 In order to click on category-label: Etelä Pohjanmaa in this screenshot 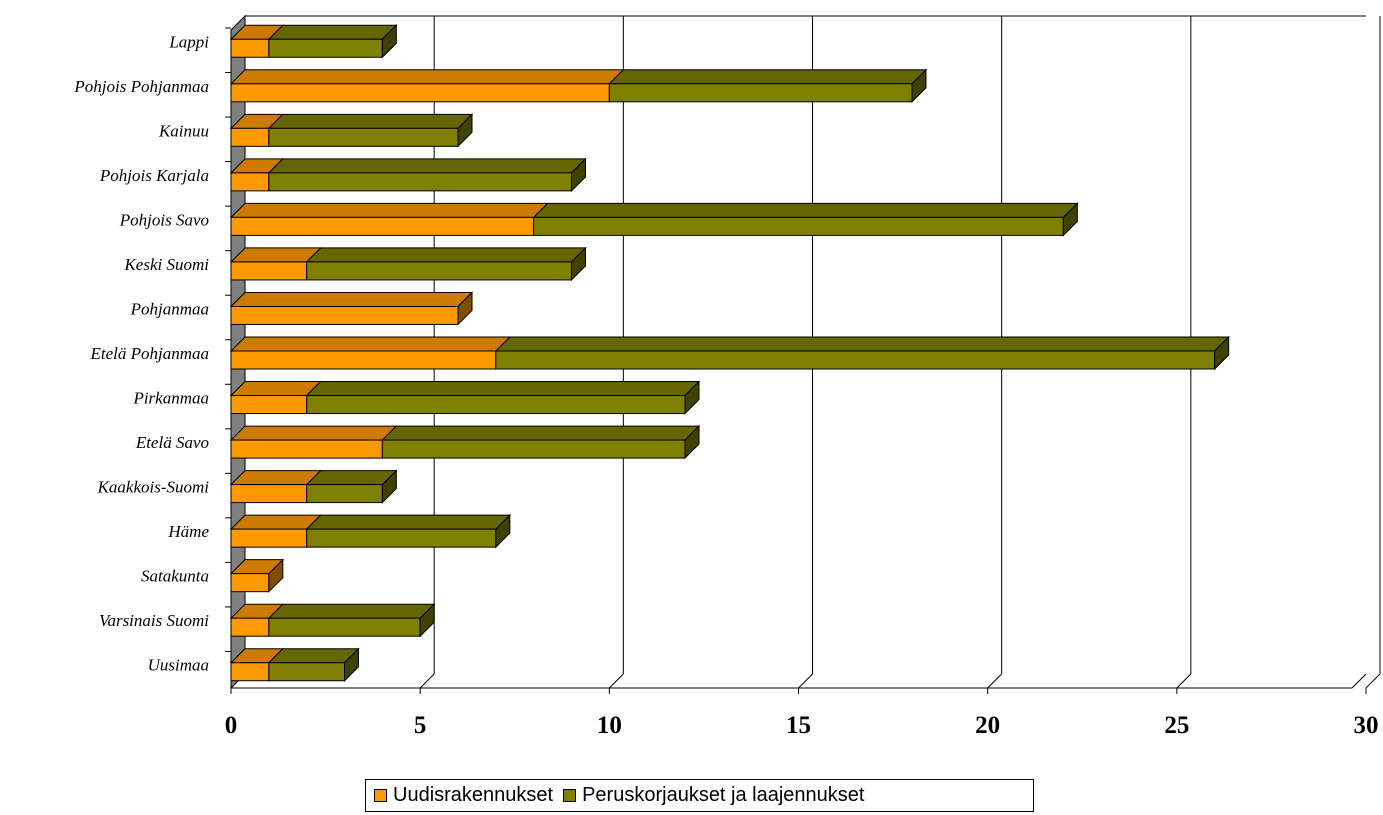, I will do `click(149, 353)`.